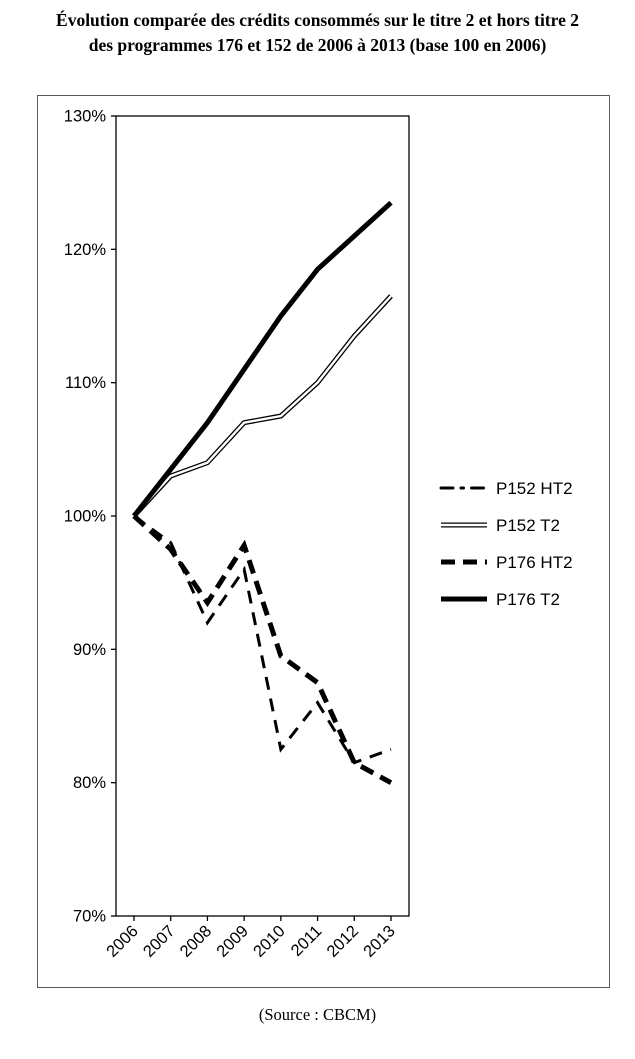 This screenshot has width=635, height=1059. I want to click on y-tick-label: 110%, so click(85, 383).